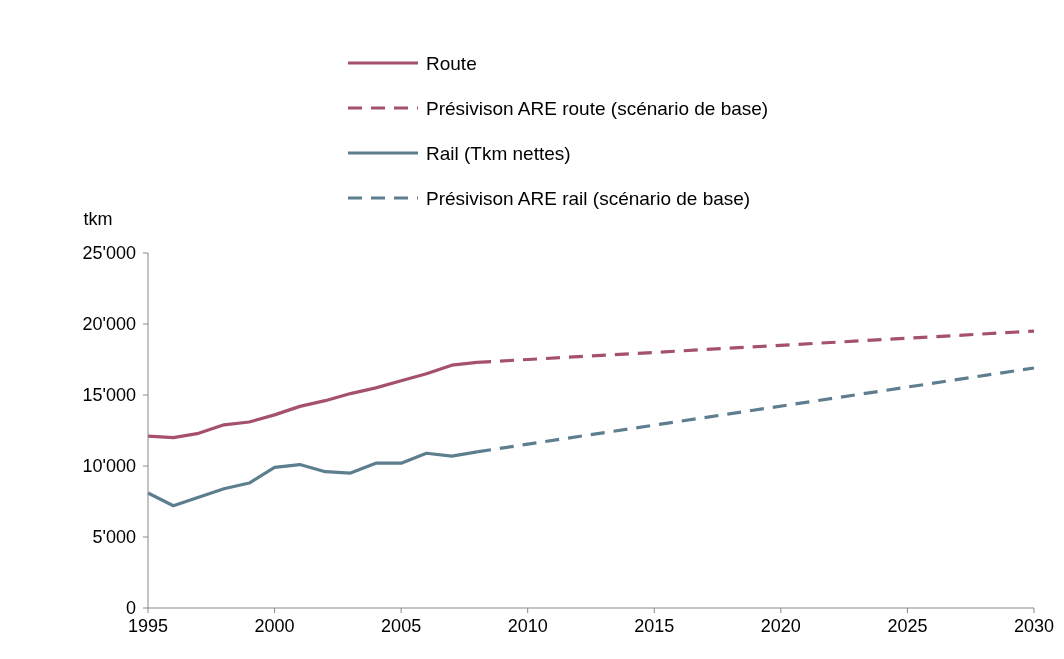  Describe the element at coordinates (148, 626) in the screenshot. I see `x-tick-label: 1995` at that location.